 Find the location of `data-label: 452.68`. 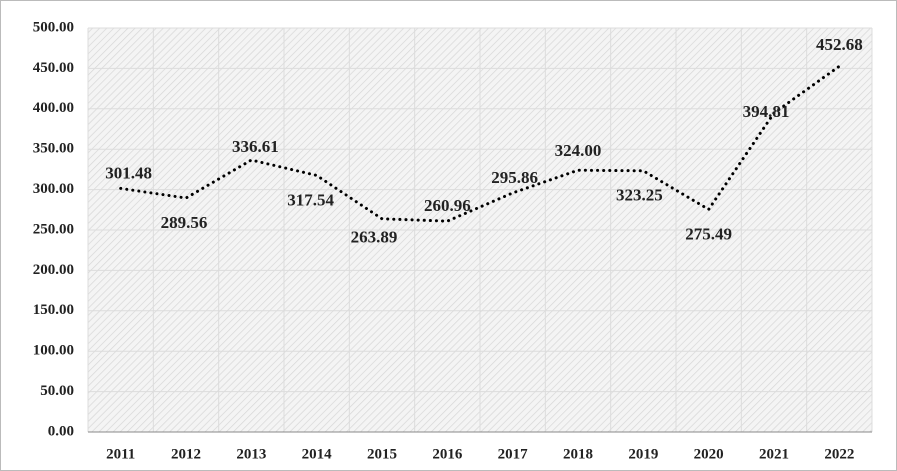

data-label: 452.68 is located at coordinates (839, 44).